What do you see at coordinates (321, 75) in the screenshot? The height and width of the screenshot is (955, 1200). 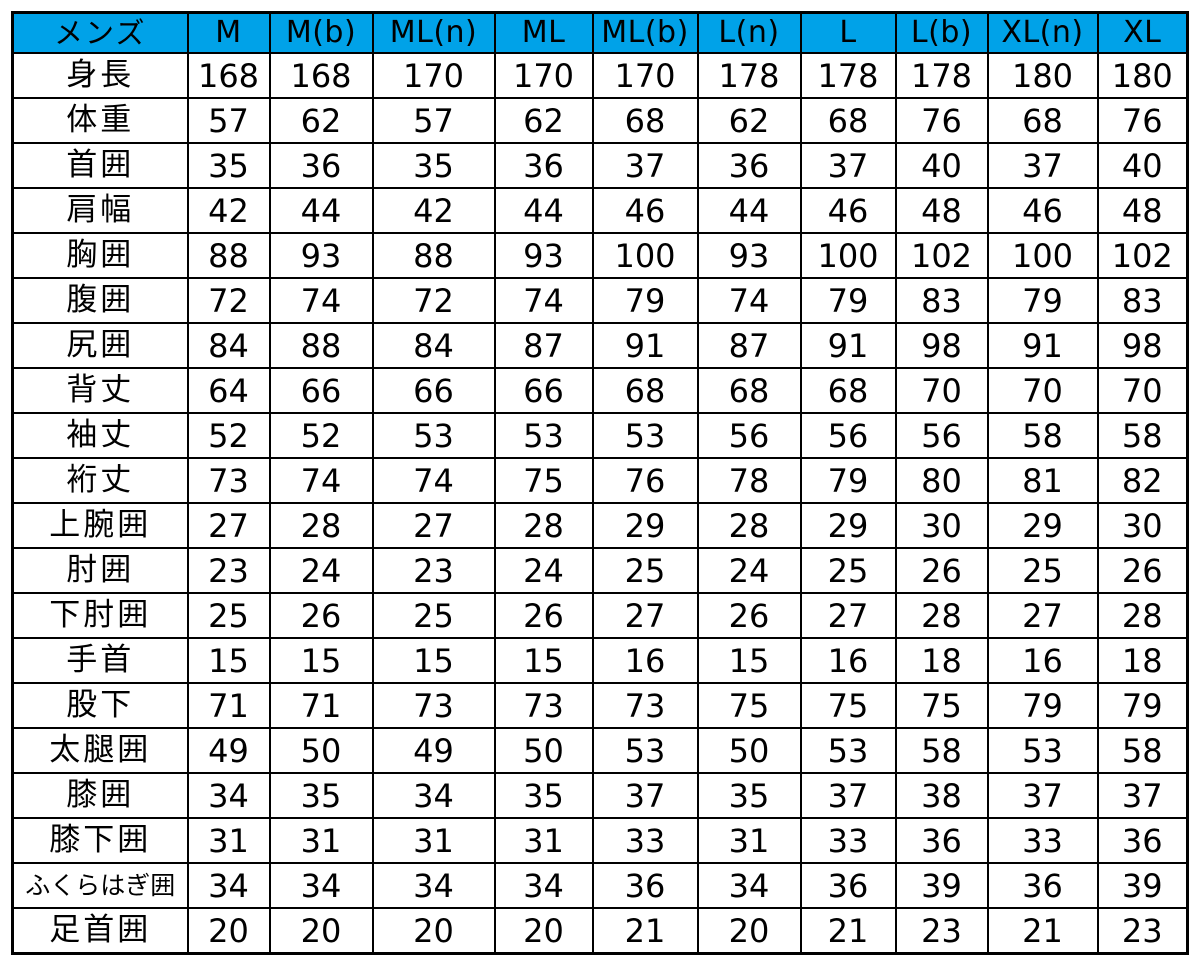 I see `table-cell: 168` at bounding box center [321, 75].